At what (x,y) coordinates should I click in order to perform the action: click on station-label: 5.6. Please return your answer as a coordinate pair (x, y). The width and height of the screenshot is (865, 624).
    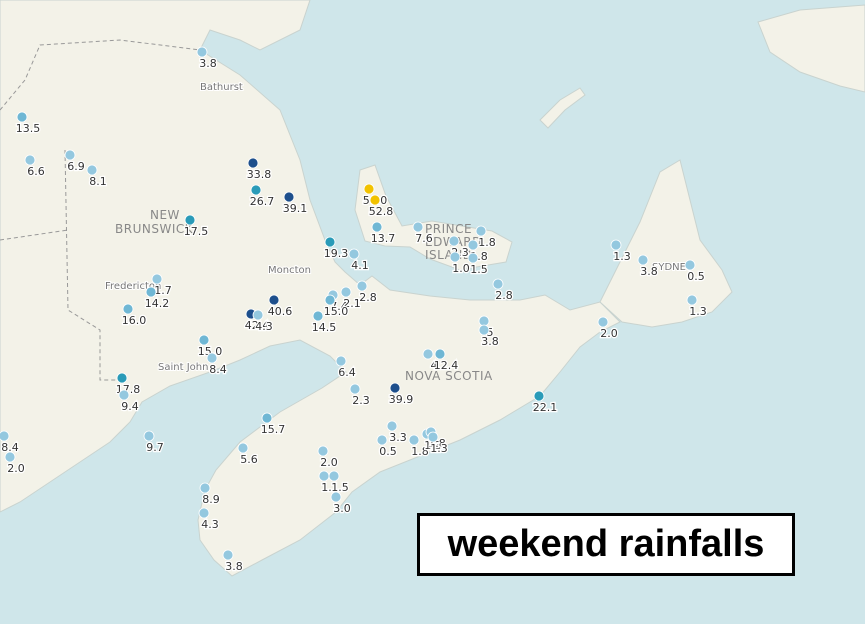
    Looking at the image, I should click on (249, 459).